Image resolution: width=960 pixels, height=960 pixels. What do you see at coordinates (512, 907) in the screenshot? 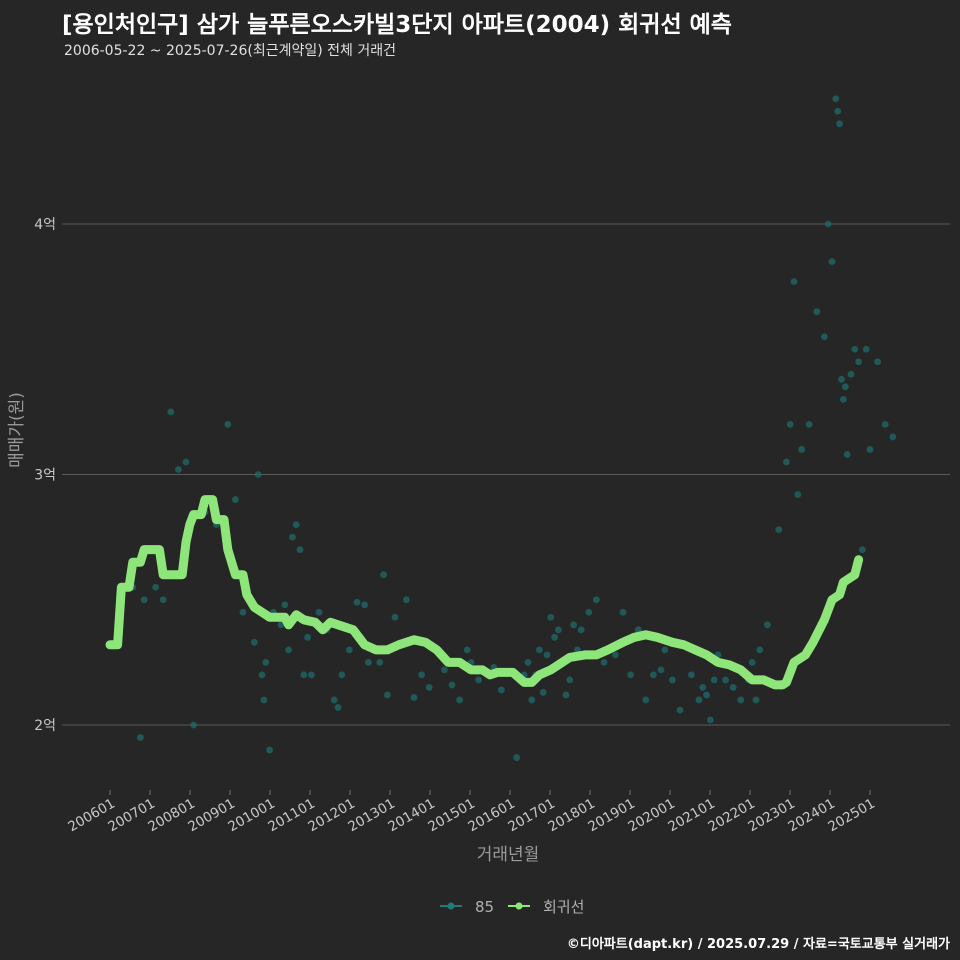
I see `legend: 85 회귀선` at bounding box center [512, 907].